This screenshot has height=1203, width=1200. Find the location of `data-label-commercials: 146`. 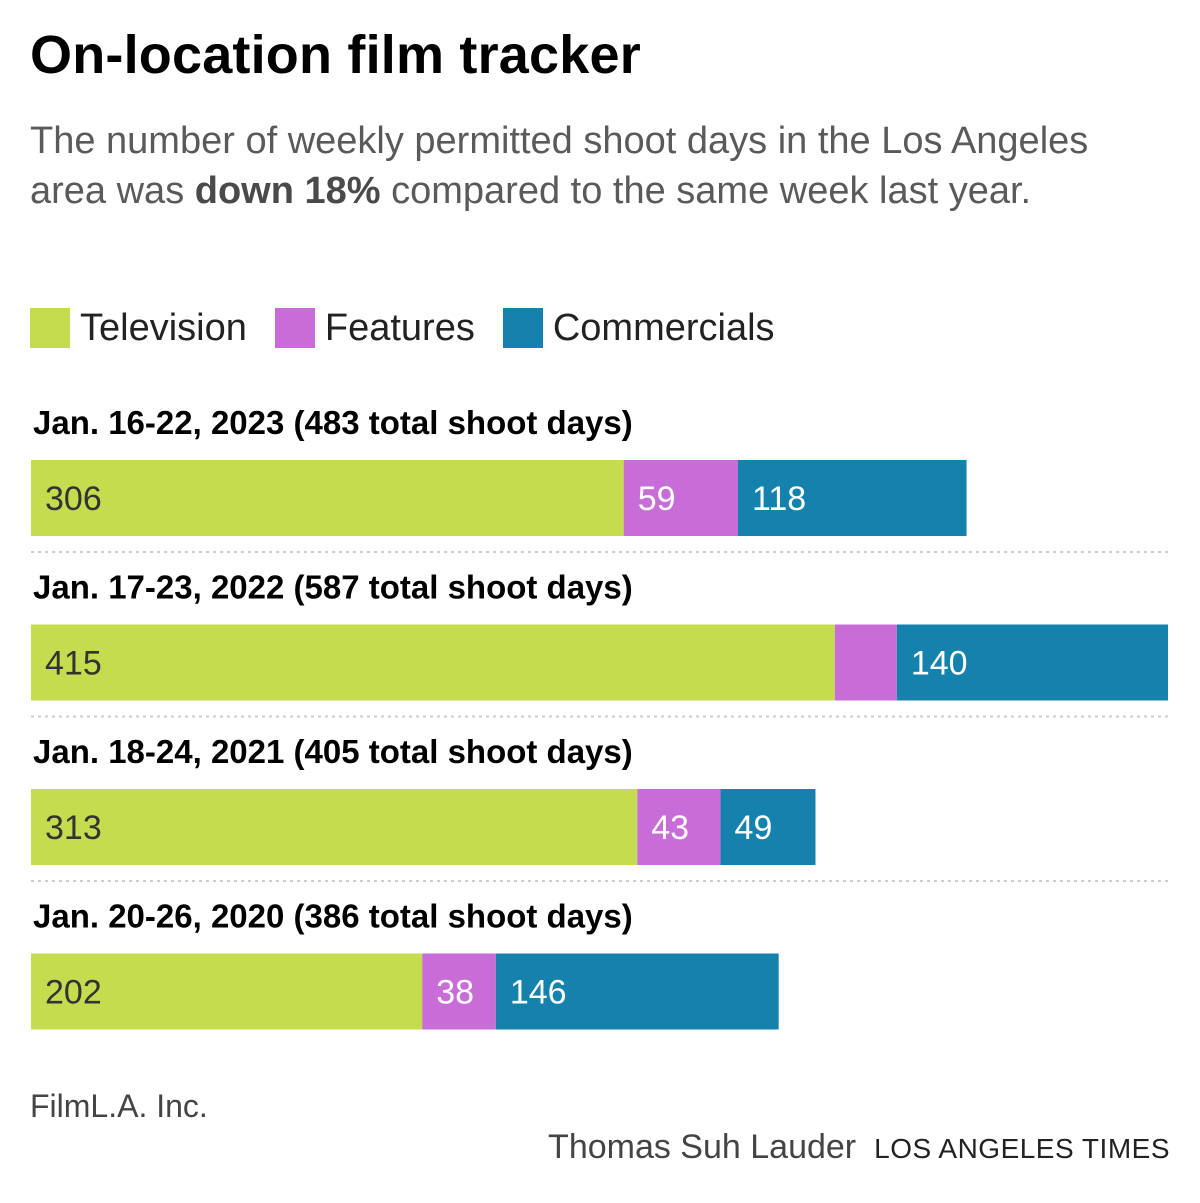

data-label-commercials: 146 is located at coordinates (538, 993).